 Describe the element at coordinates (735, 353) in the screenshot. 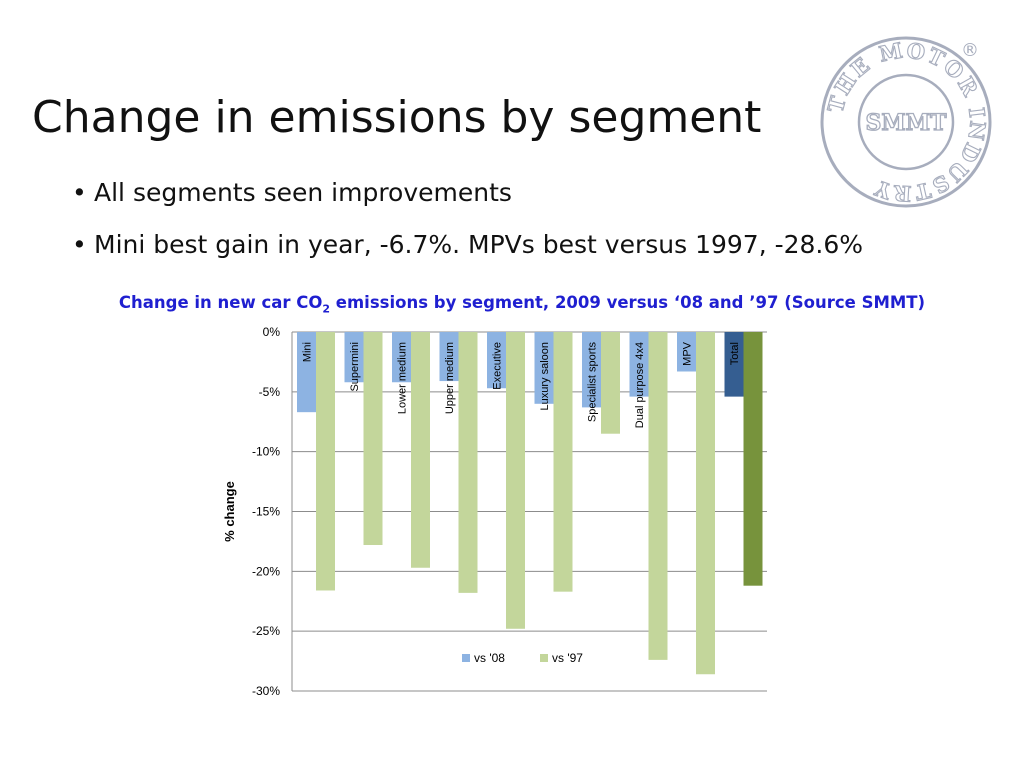

I see `category-label: Total` at that location.